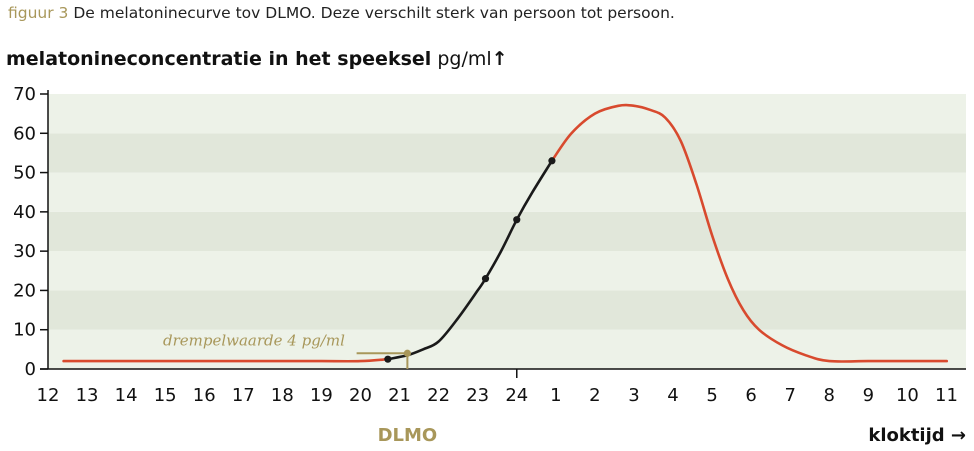 The width and height of the screenshot is (974, 451). Describe the element at coordinates (789, 395) in the screenshot. I see `x-tick-label: 7` at that location.